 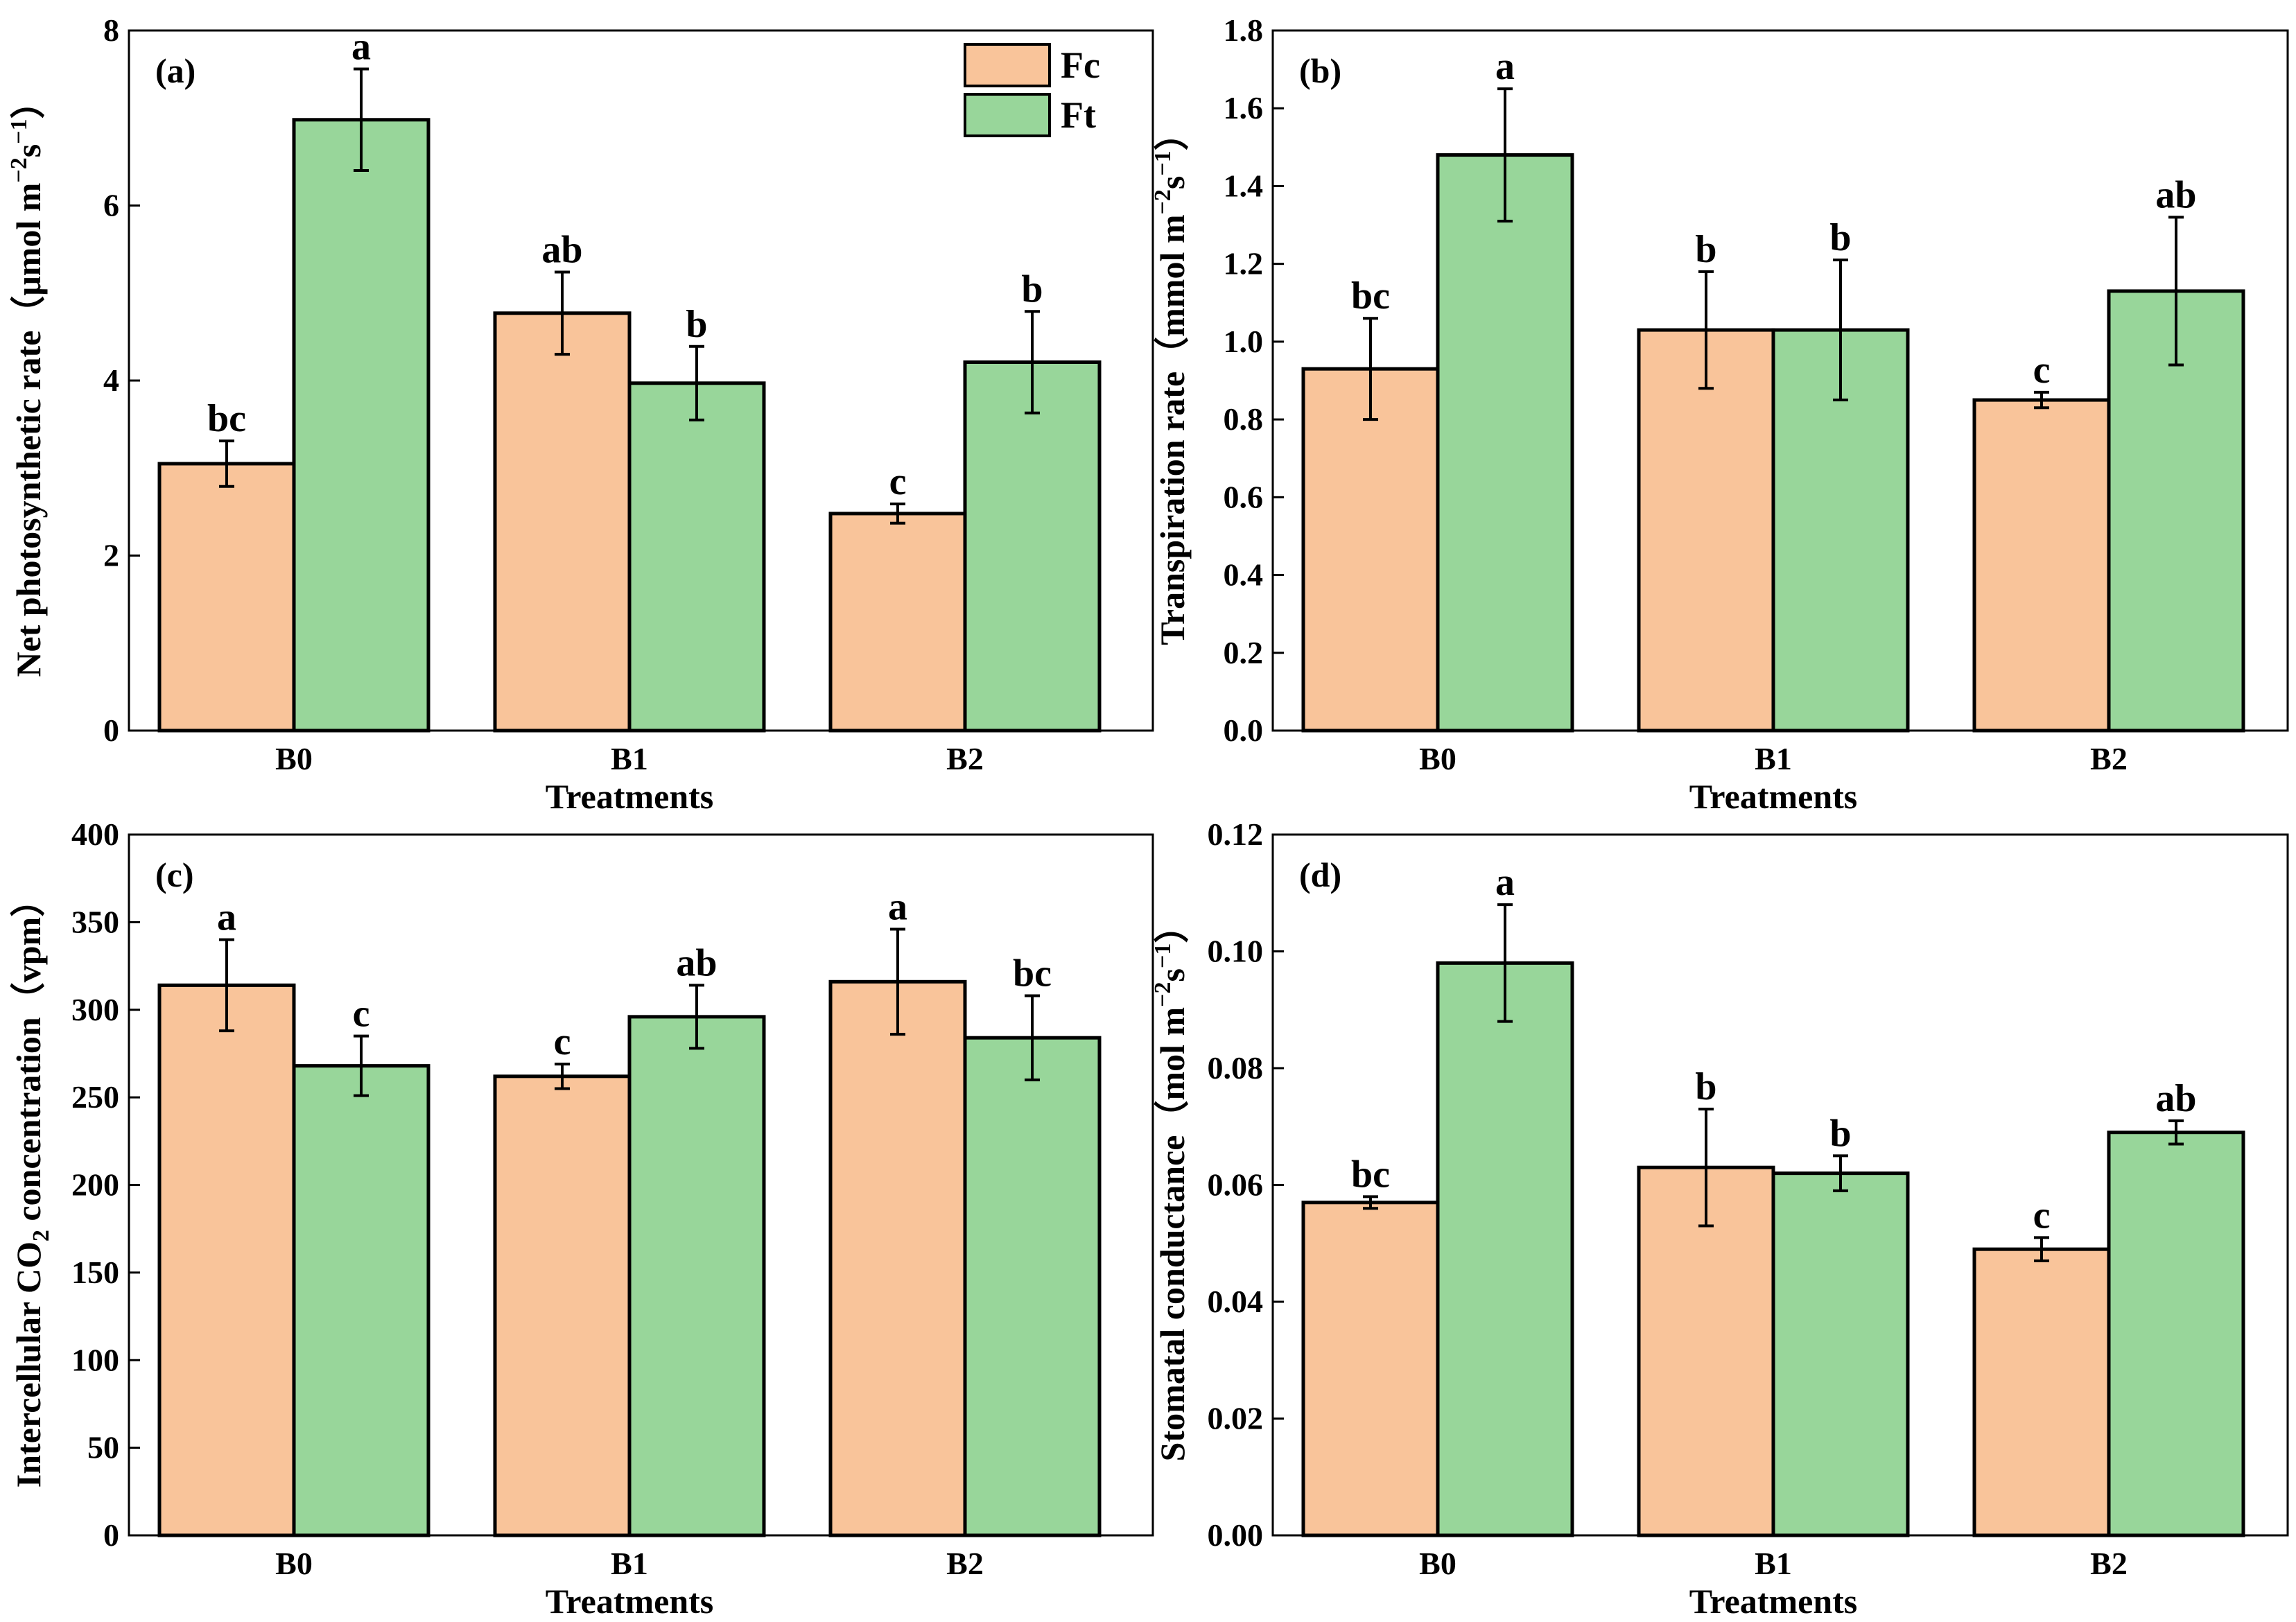 I want to click on y-tick-label: 0.0, so click(x=1244, y=731).